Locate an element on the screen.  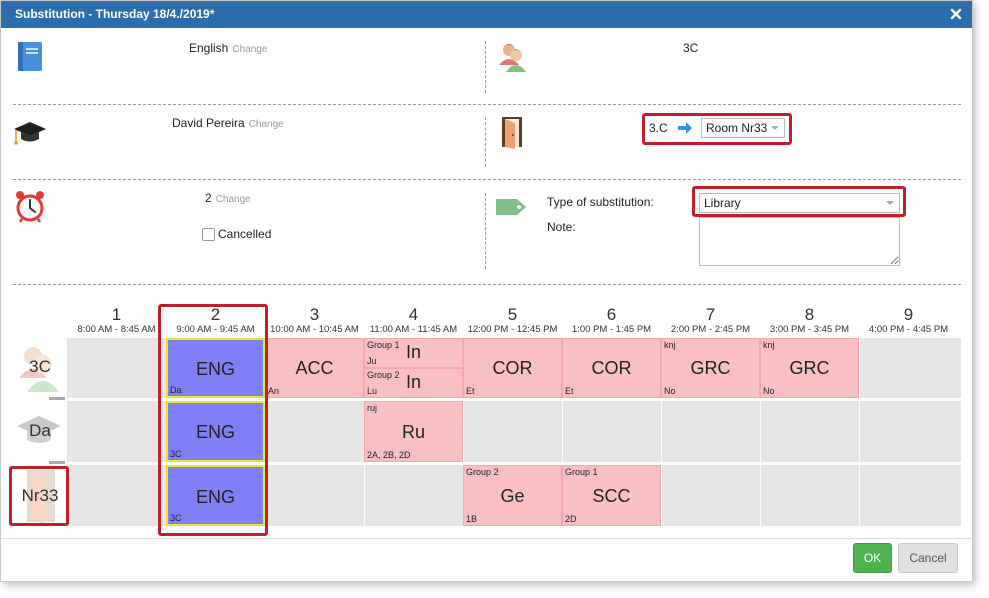
teacher-row-icon is located at coordinates (39, 433).